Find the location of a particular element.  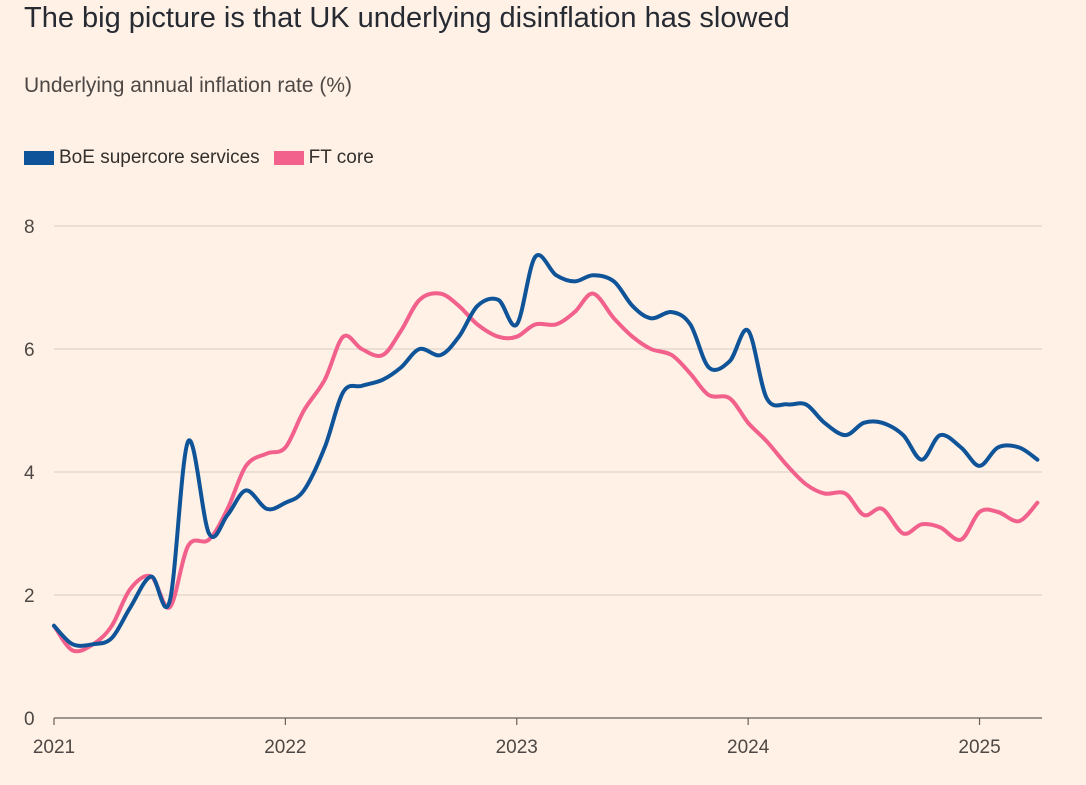

legend-label-supercore: BoE supercore services is located at coordinates (159, 157).